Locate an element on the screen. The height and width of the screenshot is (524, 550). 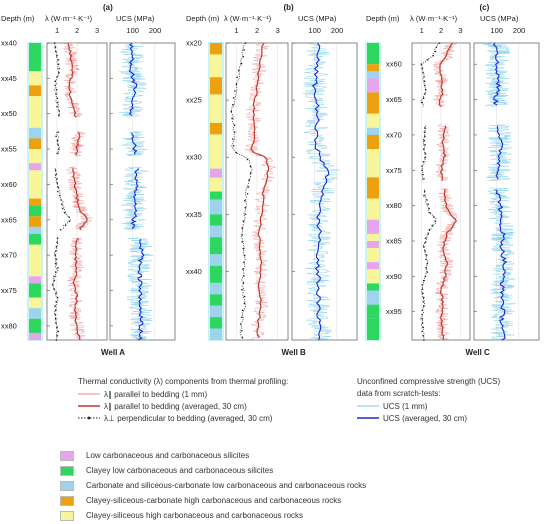
panel-2-lambda-label: λ (W·m⁻¹·K⁻¹) is located at coordinates (248, 18).